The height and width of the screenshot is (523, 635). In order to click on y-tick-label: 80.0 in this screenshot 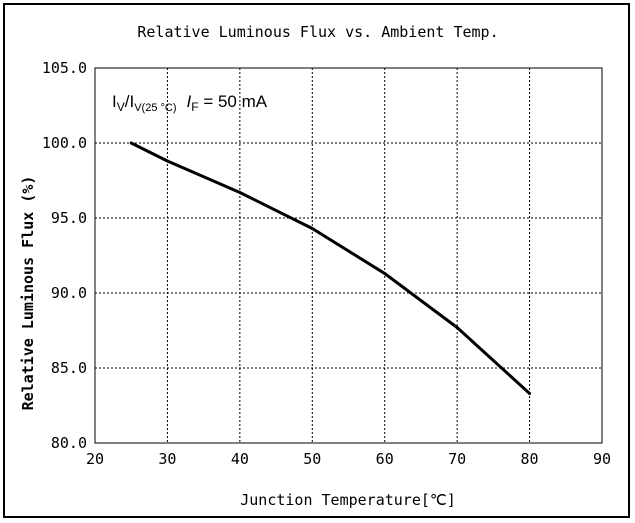, I will do `click(69, 443)`.